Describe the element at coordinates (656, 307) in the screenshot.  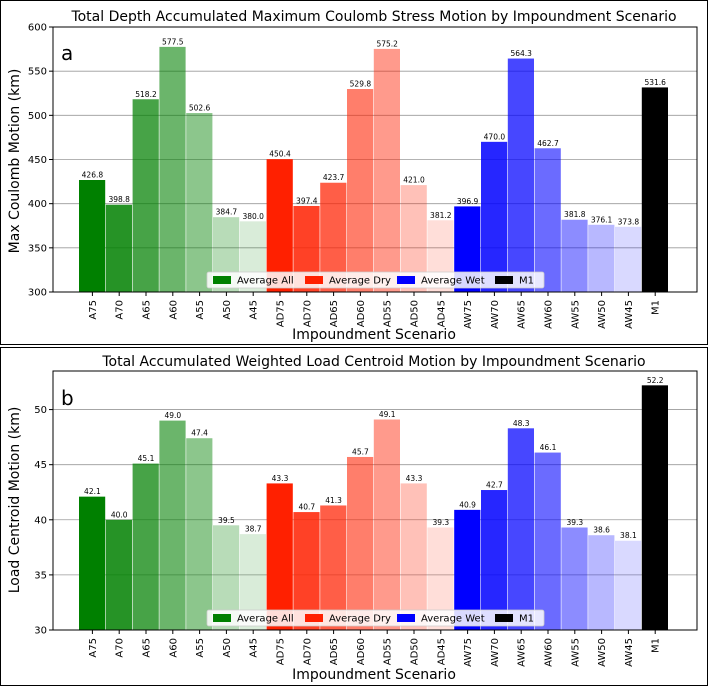
I see `panel-a-x-tick-label-m1: M1` at that location.